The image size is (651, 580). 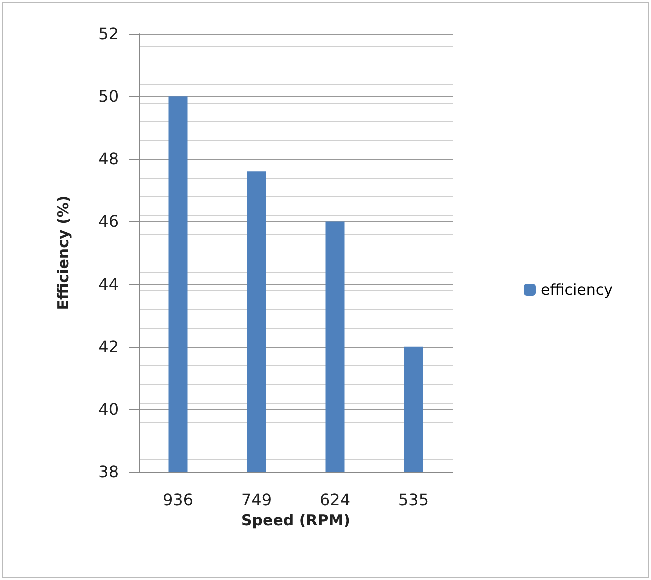 What do you see at coordinates (108, 346) in the screenshot?
I see `y-tick-label: 42` at bounding box center [108, 346].